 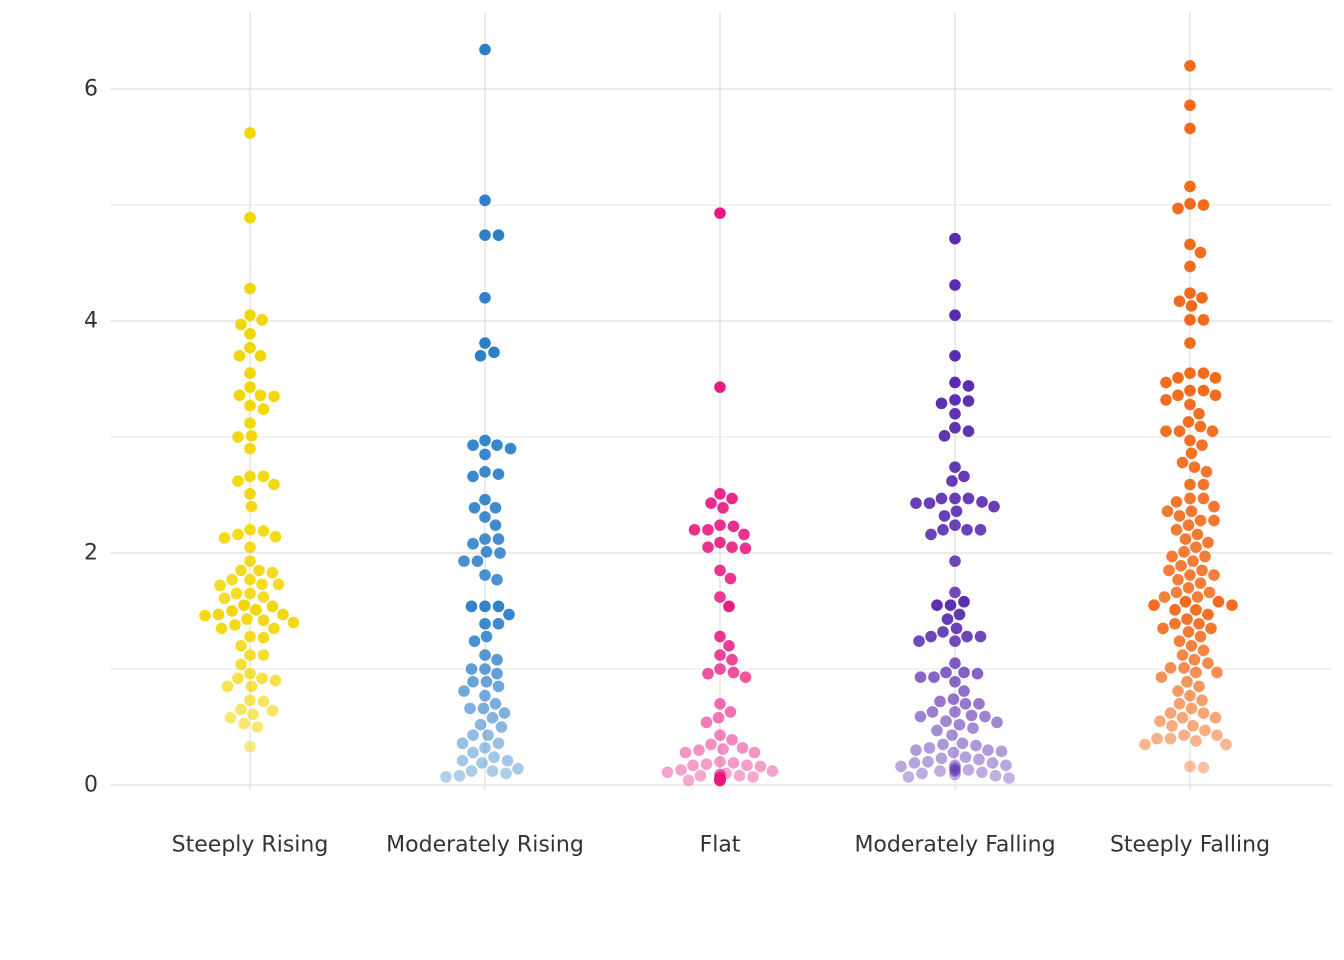 I want to click on y-tick-label: 0, so click(x=91, y=785).